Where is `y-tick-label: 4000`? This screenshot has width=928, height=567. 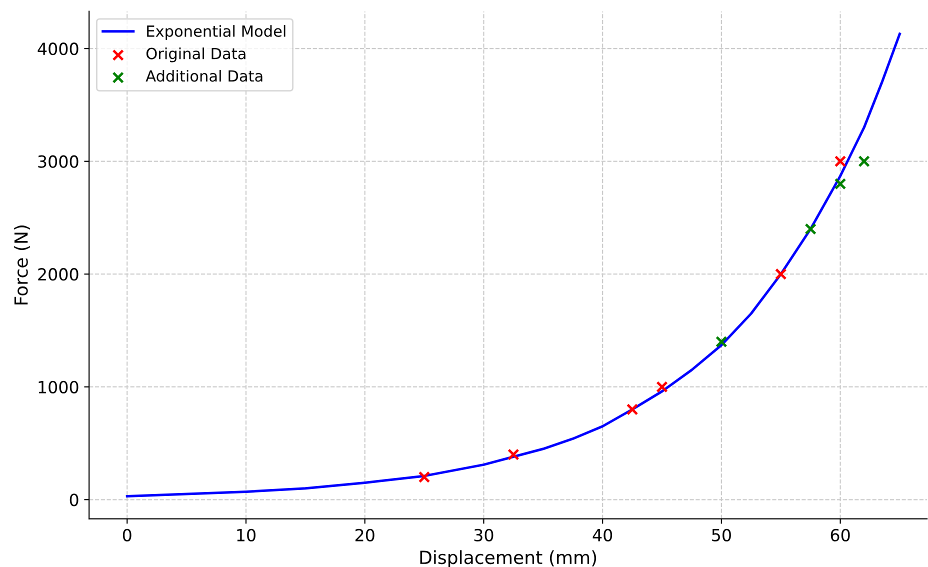 y-tick-label: 4000 is located at coordinates (58, 49).